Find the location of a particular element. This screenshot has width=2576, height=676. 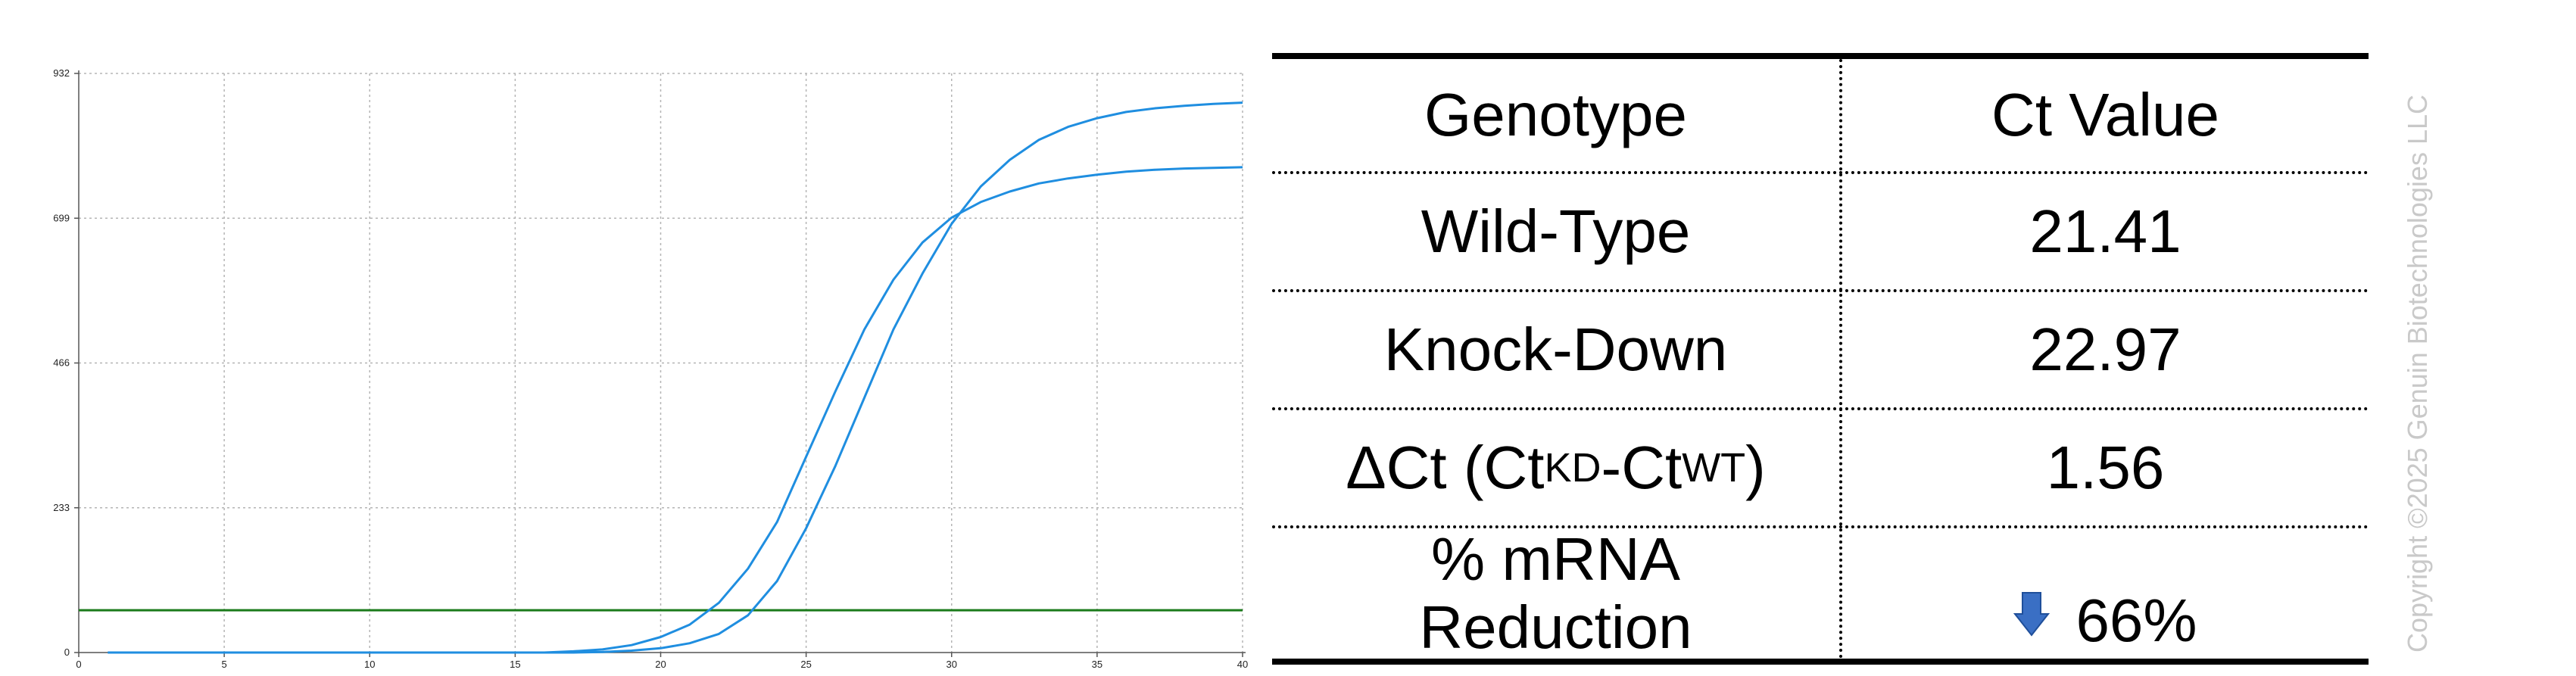

delta-ct-prefix: ΔCt (Ct is located at coordinates (1445, 467).